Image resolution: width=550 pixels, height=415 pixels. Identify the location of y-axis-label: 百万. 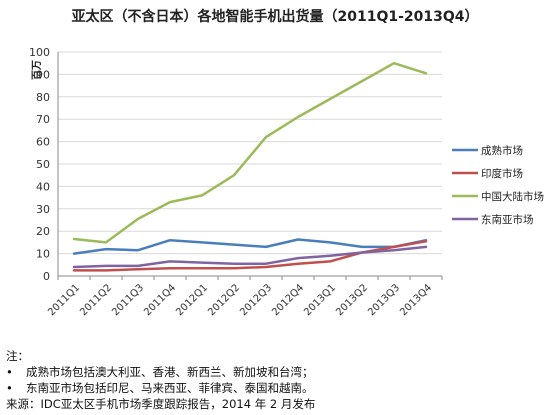
(37, 70).